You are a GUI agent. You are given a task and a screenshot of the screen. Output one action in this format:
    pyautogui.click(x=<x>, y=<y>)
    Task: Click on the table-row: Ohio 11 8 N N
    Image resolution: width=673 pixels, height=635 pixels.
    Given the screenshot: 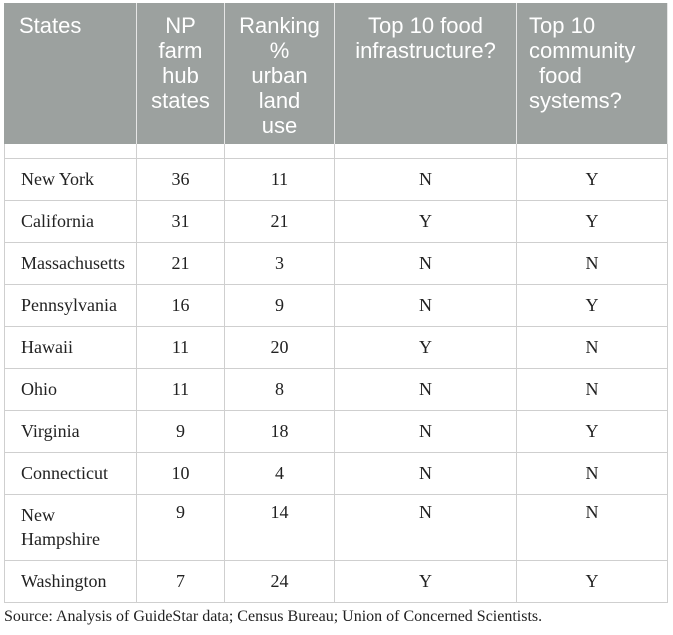 What is the action you would take?
    pyautogui.click(x=336, y=389)
    